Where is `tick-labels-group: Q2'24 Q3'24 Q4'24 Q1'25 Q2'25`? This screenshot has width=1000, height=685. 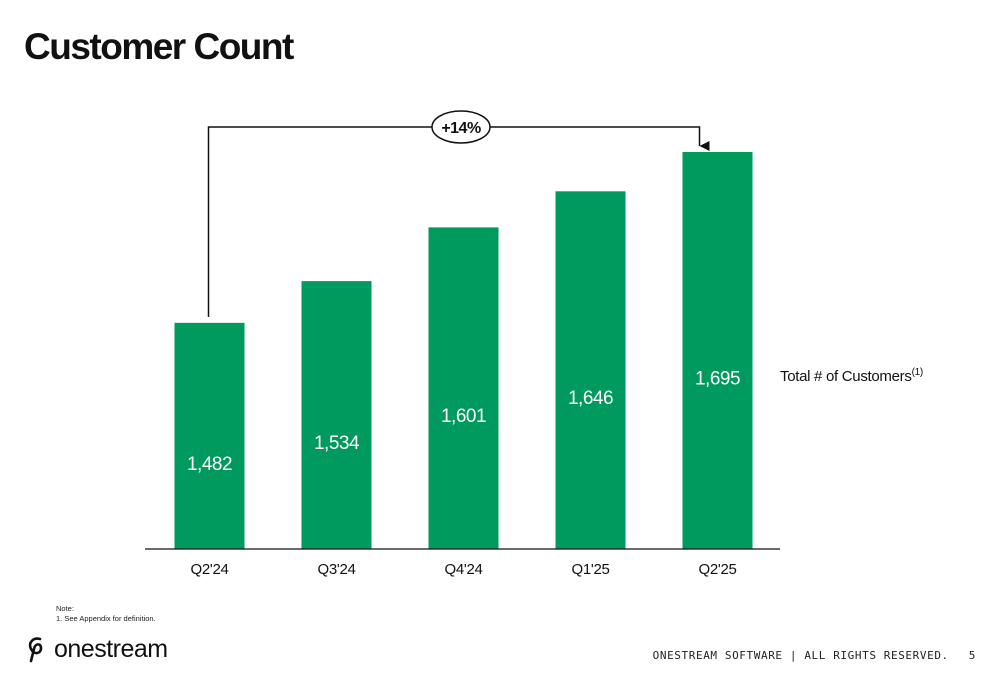 tick-labels-group: Q2'24 Q3'24 Q4'24 Q1'25 Q2'25 is located at coordinates (463, 569).